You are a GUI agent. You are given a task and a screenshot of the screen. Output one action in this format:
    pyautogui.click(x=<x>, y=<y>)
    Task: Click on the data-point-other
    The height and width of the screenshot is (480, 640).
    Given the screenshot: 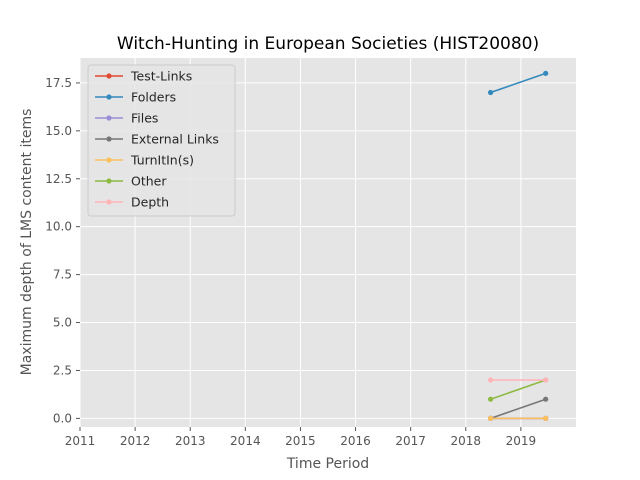 What is the action you would take?
    pyautogui.click(x=490, y=399)
    